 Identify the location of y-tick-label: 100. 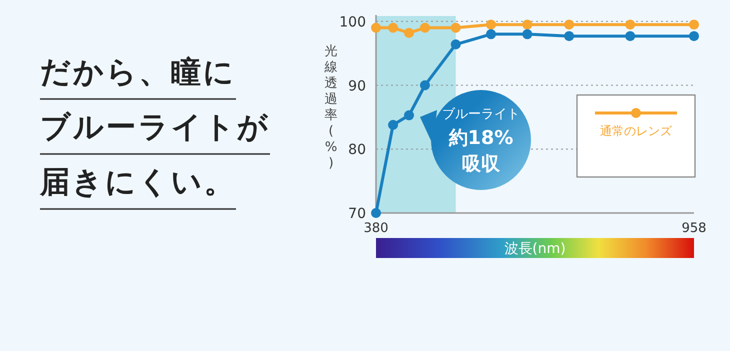
(352, 22).